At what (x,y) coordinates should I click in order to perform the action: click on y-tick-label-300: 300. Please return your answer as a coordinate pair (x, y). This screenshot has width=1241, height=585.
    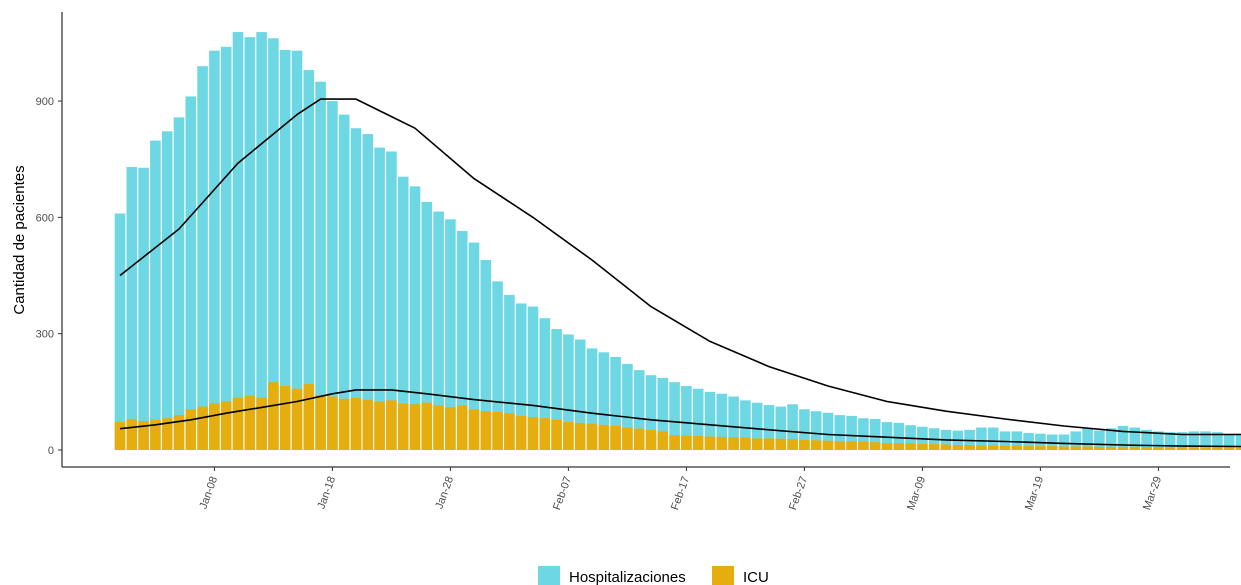
    Looking at the image, I should click on (45, 335).